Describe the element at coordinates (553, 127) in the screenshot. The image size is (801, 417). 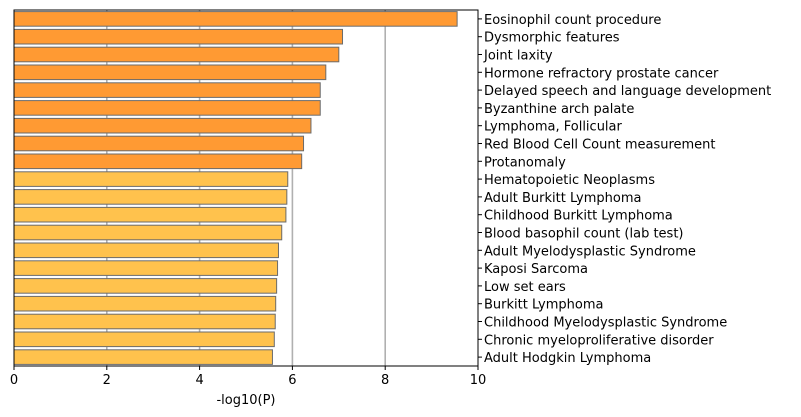
I see `category-label: Lymphoma, Follicular` at that location.